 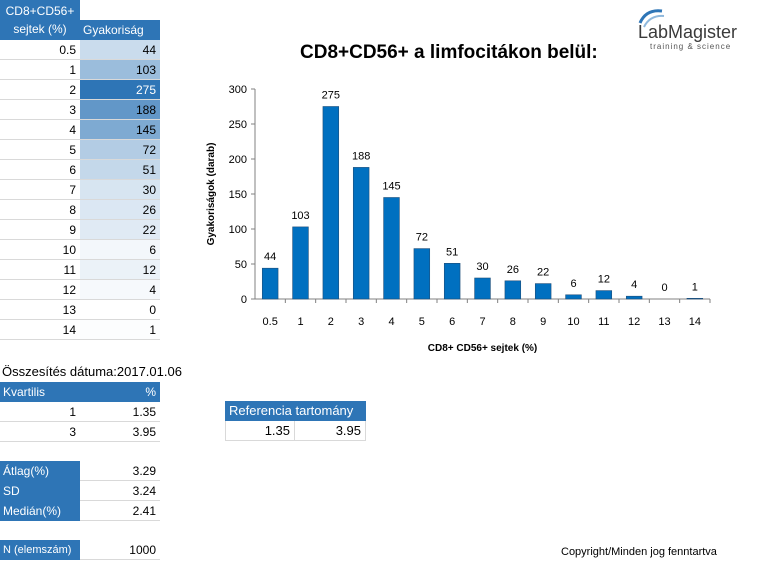 What do you see at coordinates (664, 288) in the screenshot?
I see `data-label: 0` at bounding box center [664, 288].